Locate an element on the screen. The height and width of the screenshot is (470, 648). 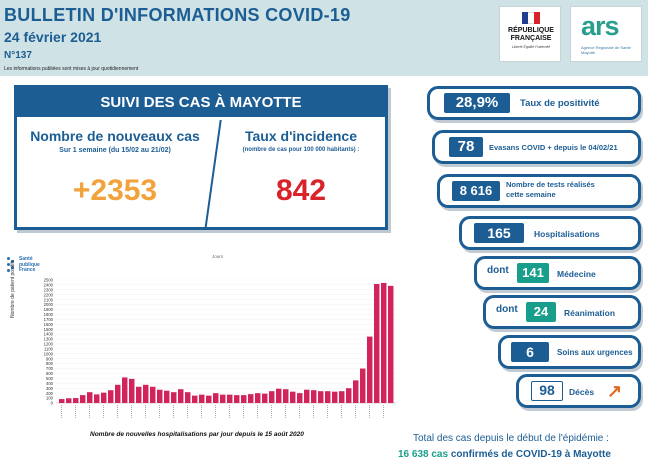
reanimation-value: 24 is located at coordinates (541, 312).